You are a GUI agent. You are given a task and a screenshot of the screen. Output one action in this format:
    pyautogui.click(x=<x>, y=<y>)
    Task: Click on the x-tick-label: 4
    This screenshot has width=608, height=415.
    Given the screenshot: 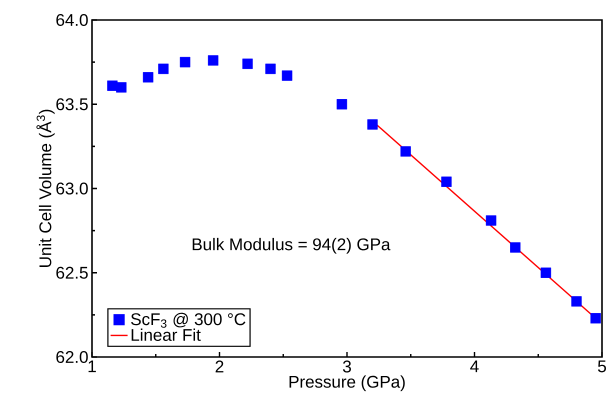 What is the action you would take?
    pyautogui.click(x=474, y=366)
    